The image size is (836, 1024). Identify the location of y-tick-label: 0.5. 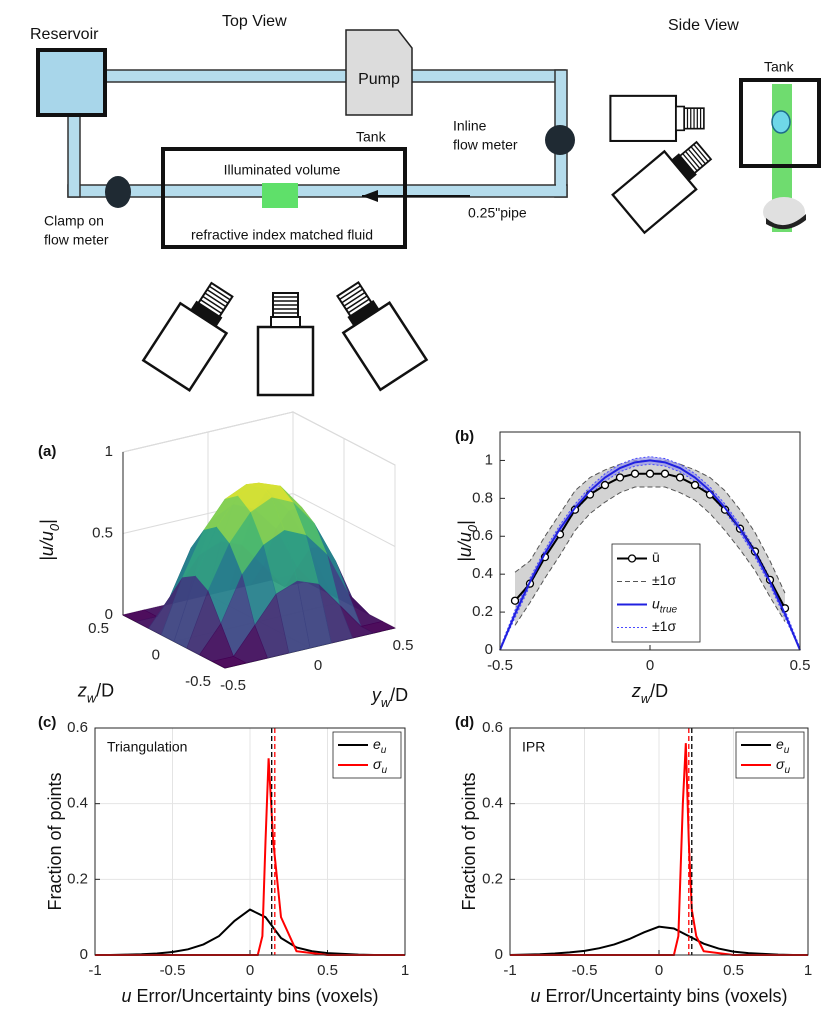
(98, 628).